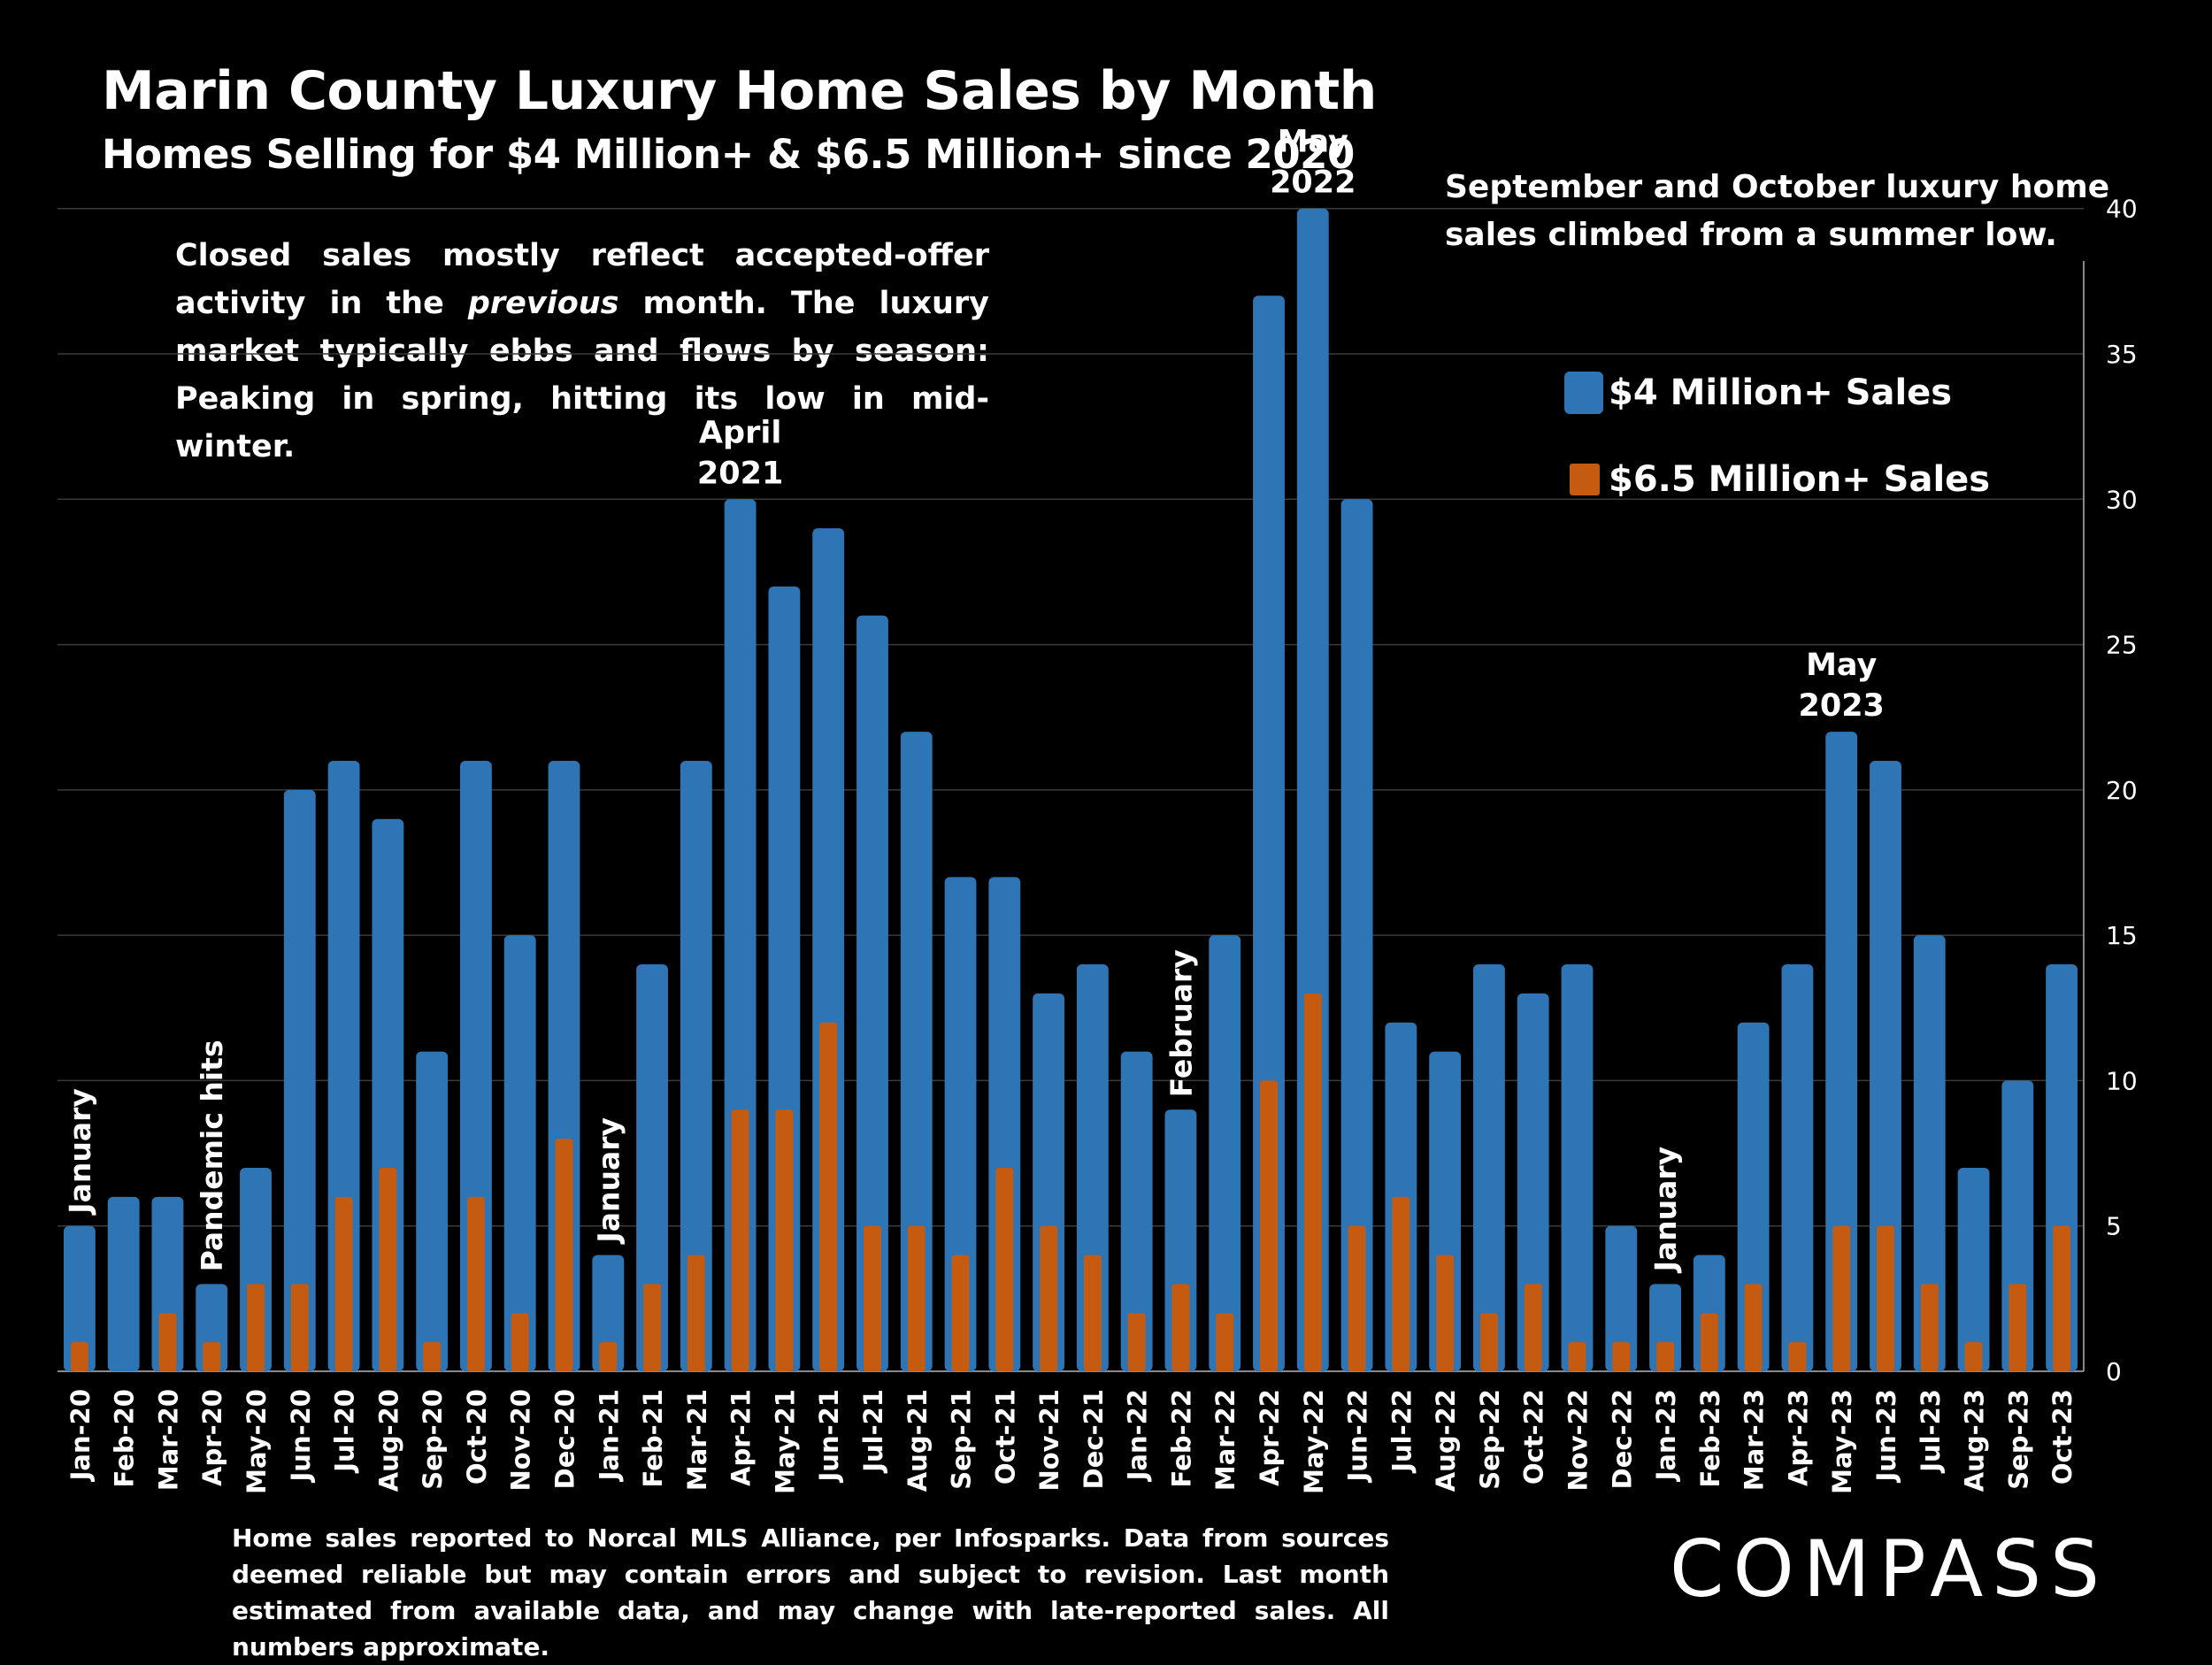 This screenshot has width=2212, height=1665. Describe the element at coordinates (609, 1181) in the screenshot. I see `annotation-2: January` at that location.